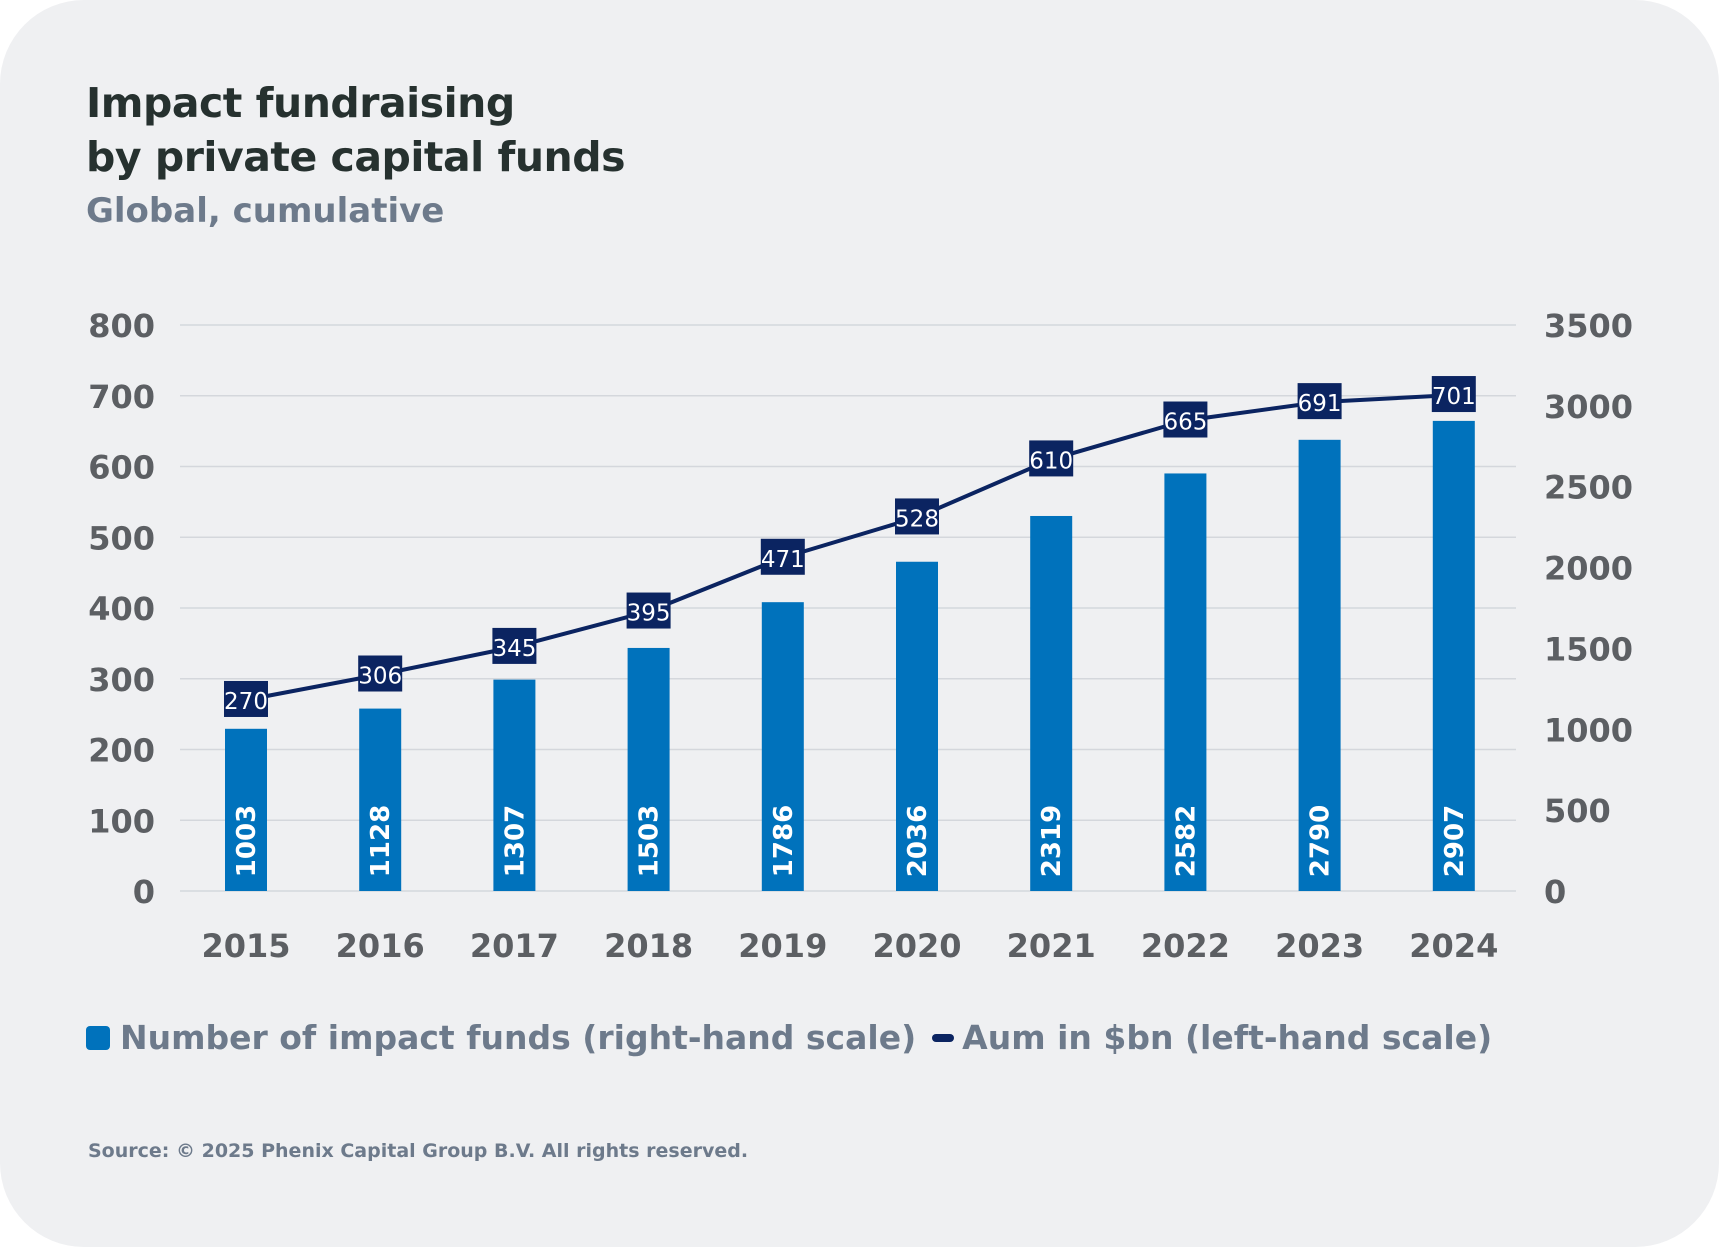 This screenshot has height=1247, width=1719. What do you see at coordinates (1185, 946) in the screenshot?
I see `x-axis-tick-label: 2022` at bounding box center [1185, 946].